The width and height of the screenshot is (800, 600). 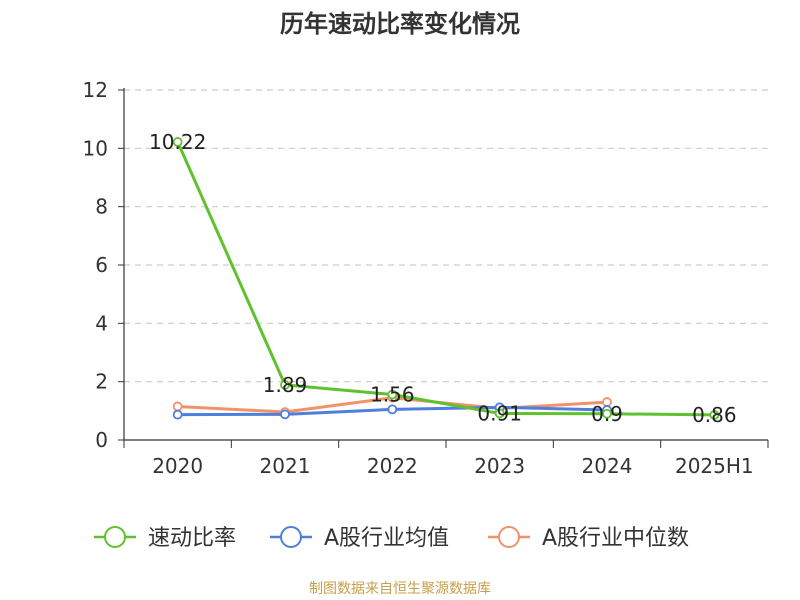 I want to click on y-tick-label: 2, so click(x=101, y=382).